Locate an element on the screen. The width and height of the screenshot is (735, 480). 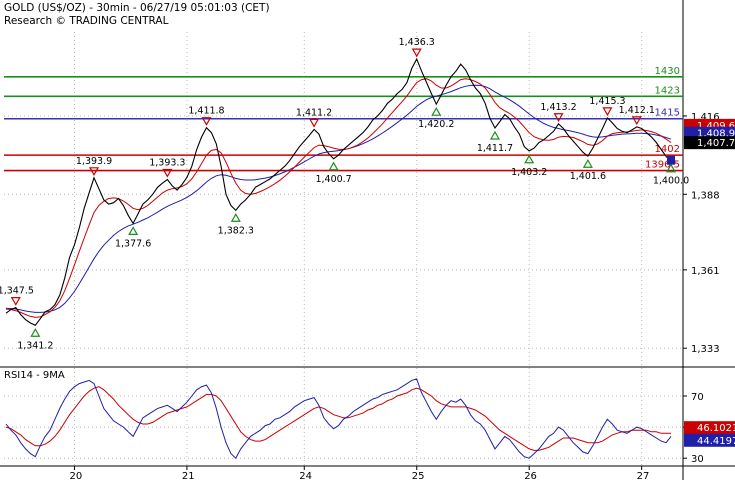
price-tag-label: 1,408.93 is located at coordinates (716, 134).